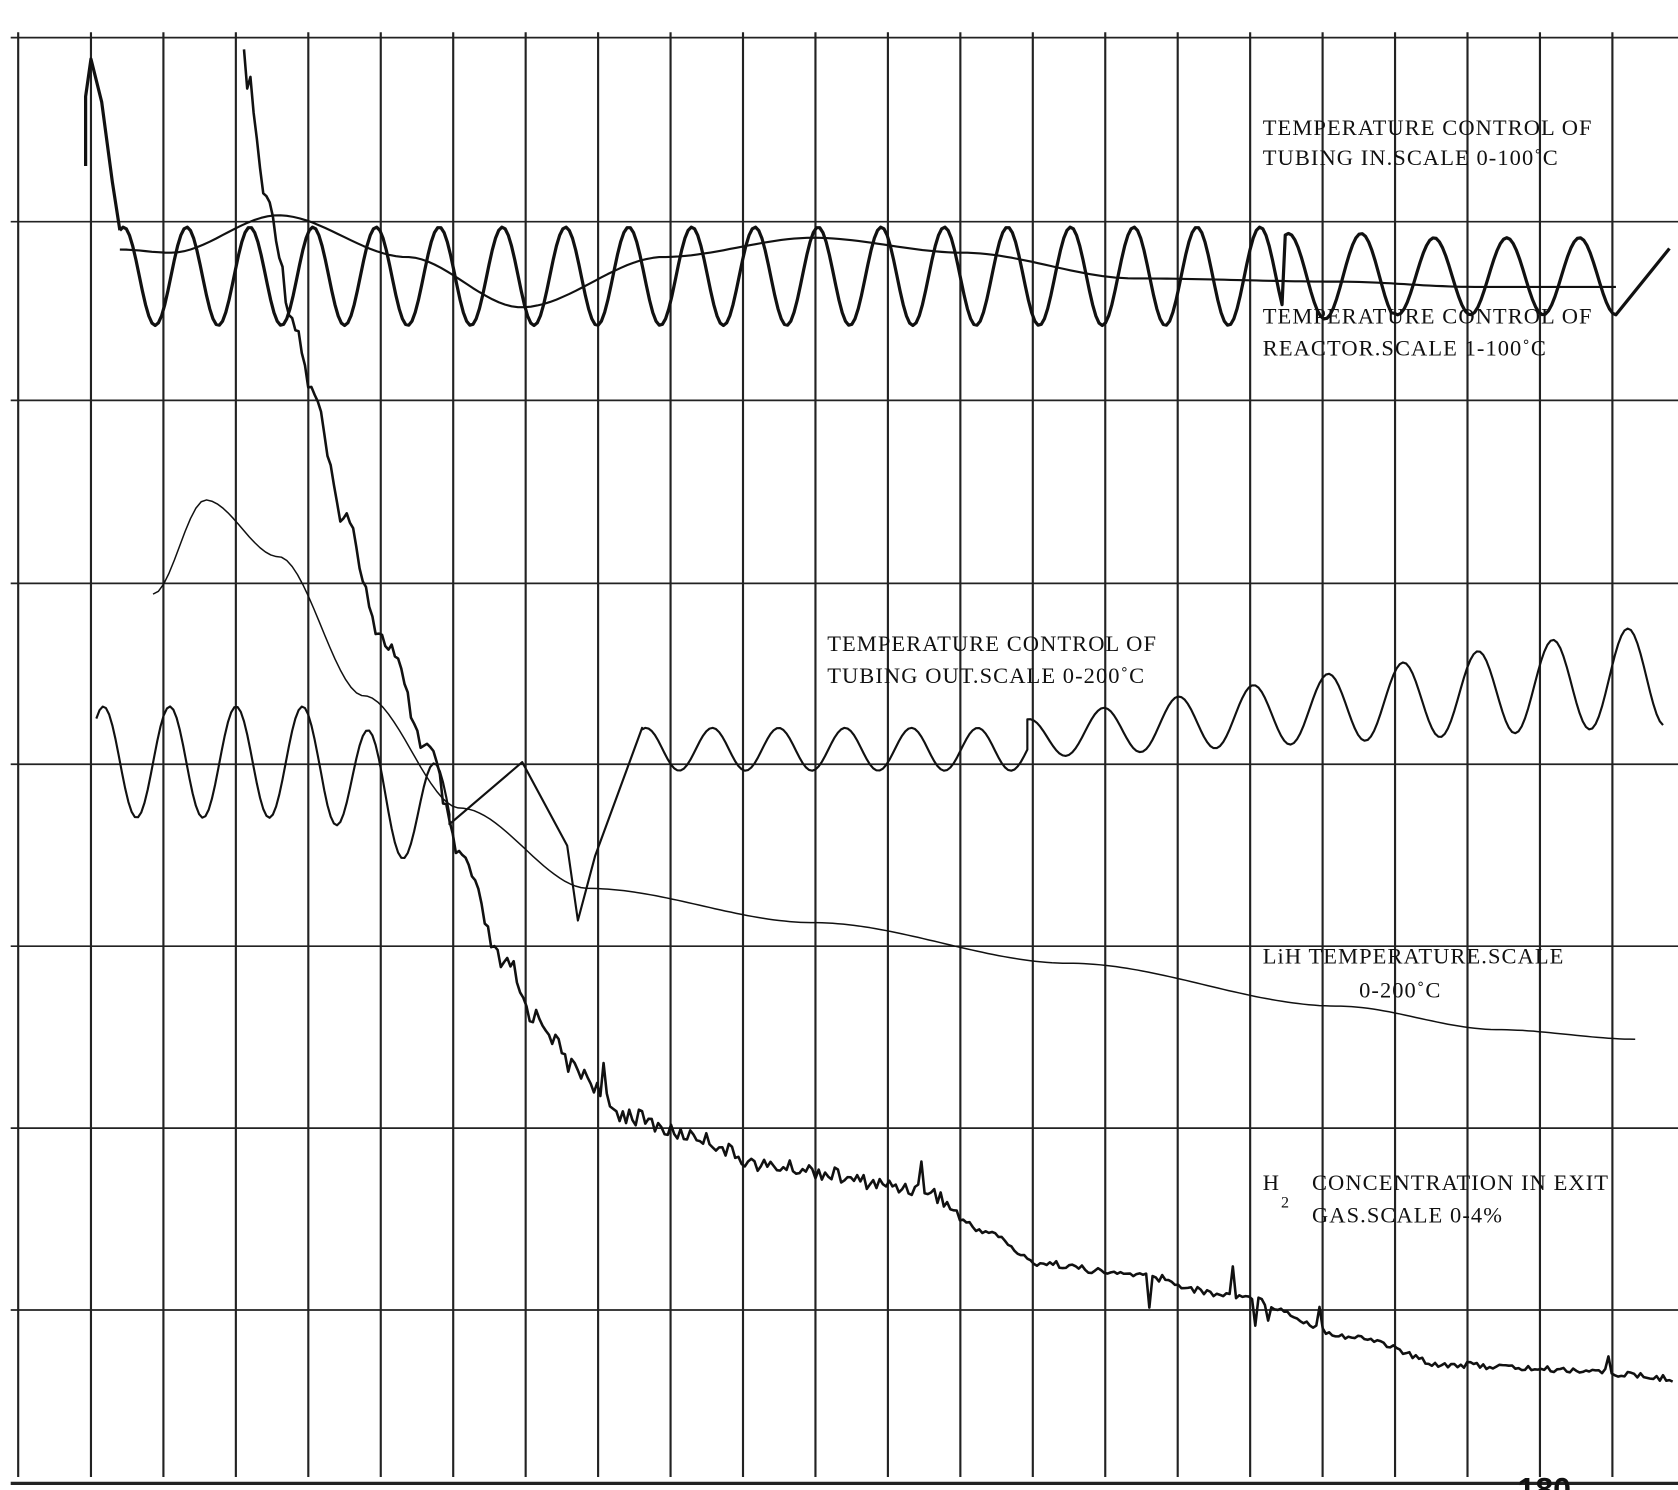 The width and height of the screenshot is (1678, 1490). Describe the element at coordinates (1400, 990) in the screenshot. I see `trace-label: 0-200˚C` at that location.